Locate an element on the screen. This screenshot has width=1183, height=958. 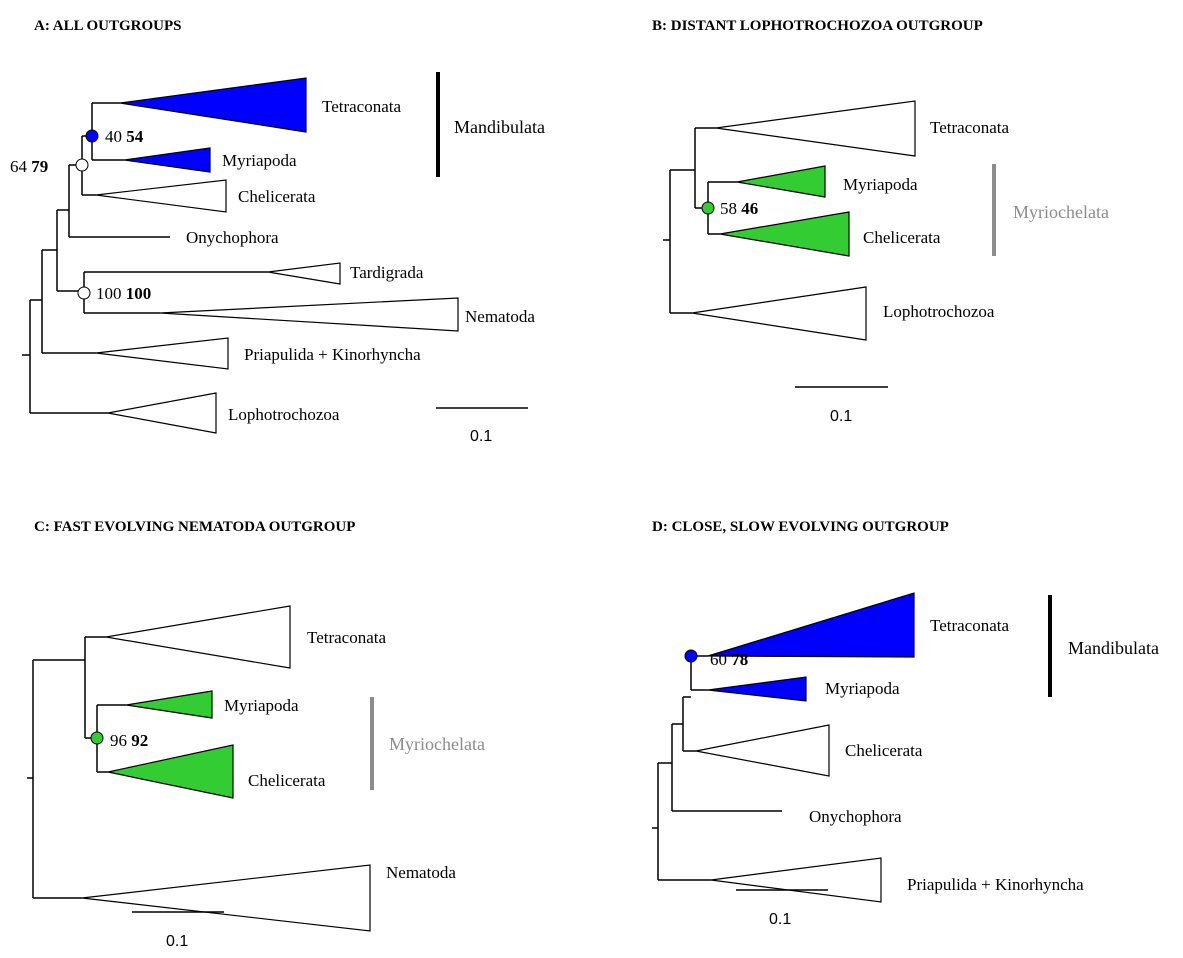
panel-b-label-tetraconata: Tetraconata is located at coordinates (969, 127).